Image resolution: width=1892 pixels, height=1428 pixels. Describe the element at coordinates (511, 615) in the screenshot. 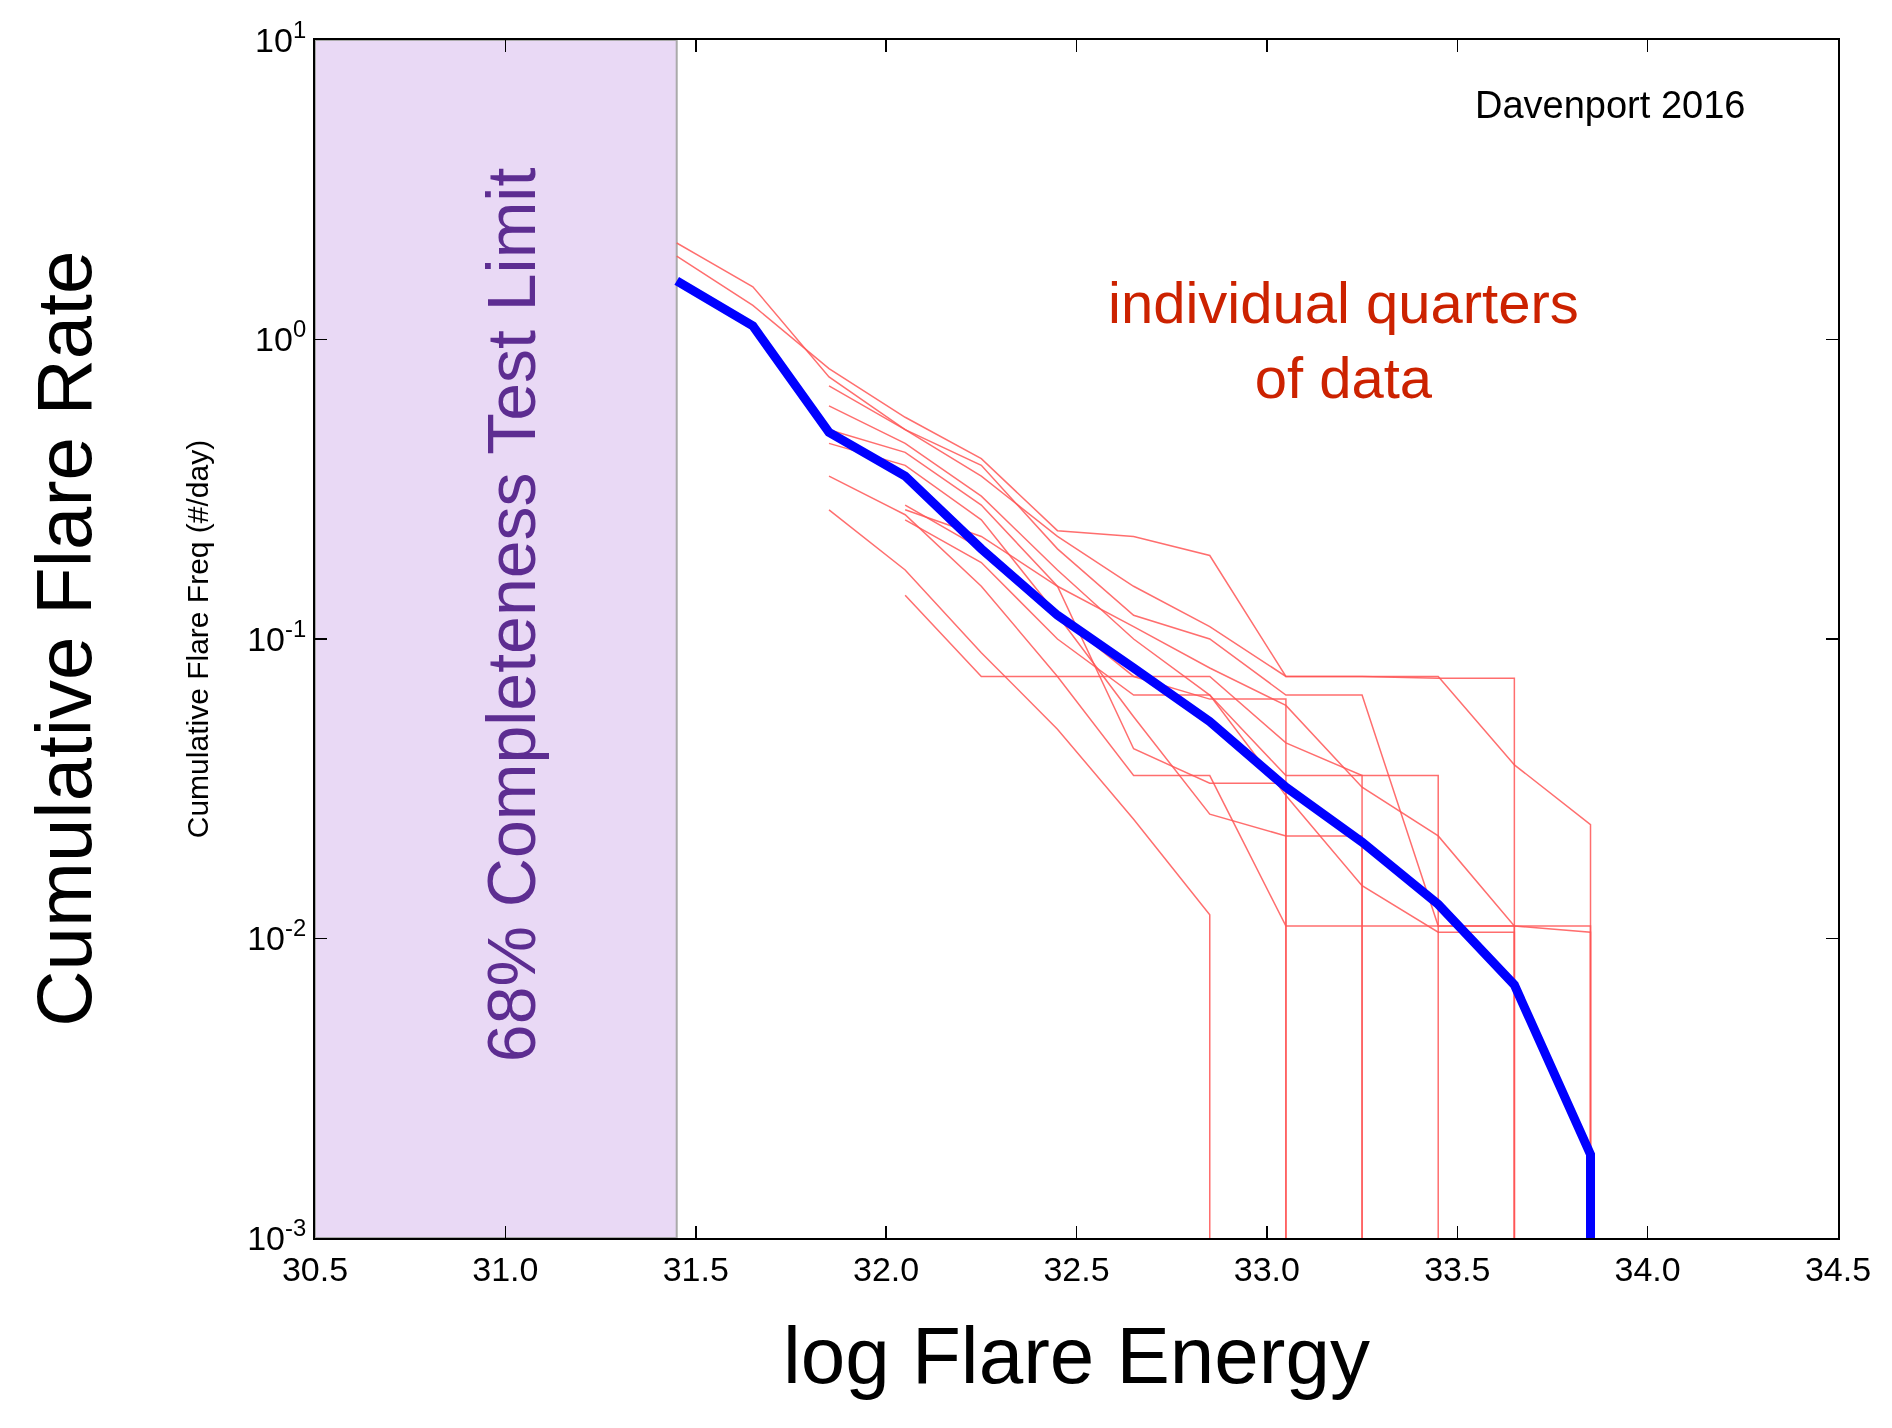

I see `band-label: 68% Completeness Test Limit` at that location.